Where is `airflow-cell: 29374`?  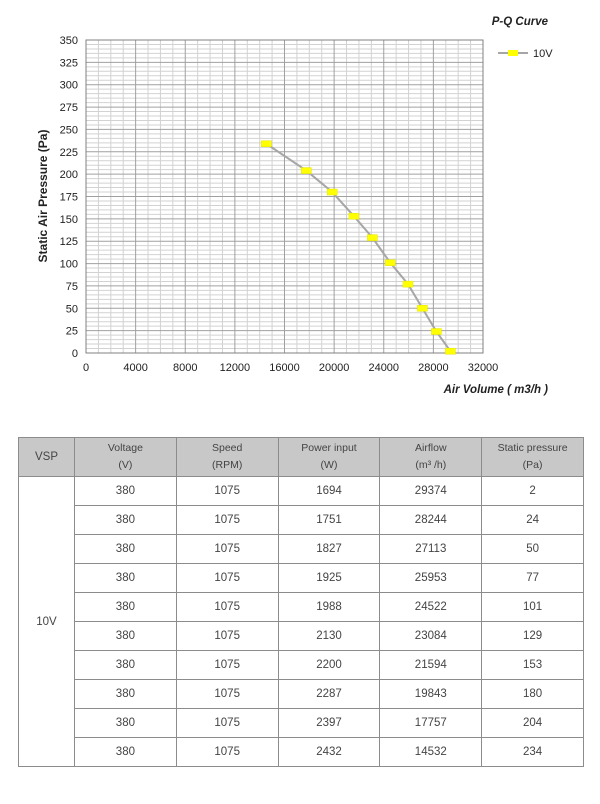
airflow-cell: 29374 is located at coordinates (431, 491).